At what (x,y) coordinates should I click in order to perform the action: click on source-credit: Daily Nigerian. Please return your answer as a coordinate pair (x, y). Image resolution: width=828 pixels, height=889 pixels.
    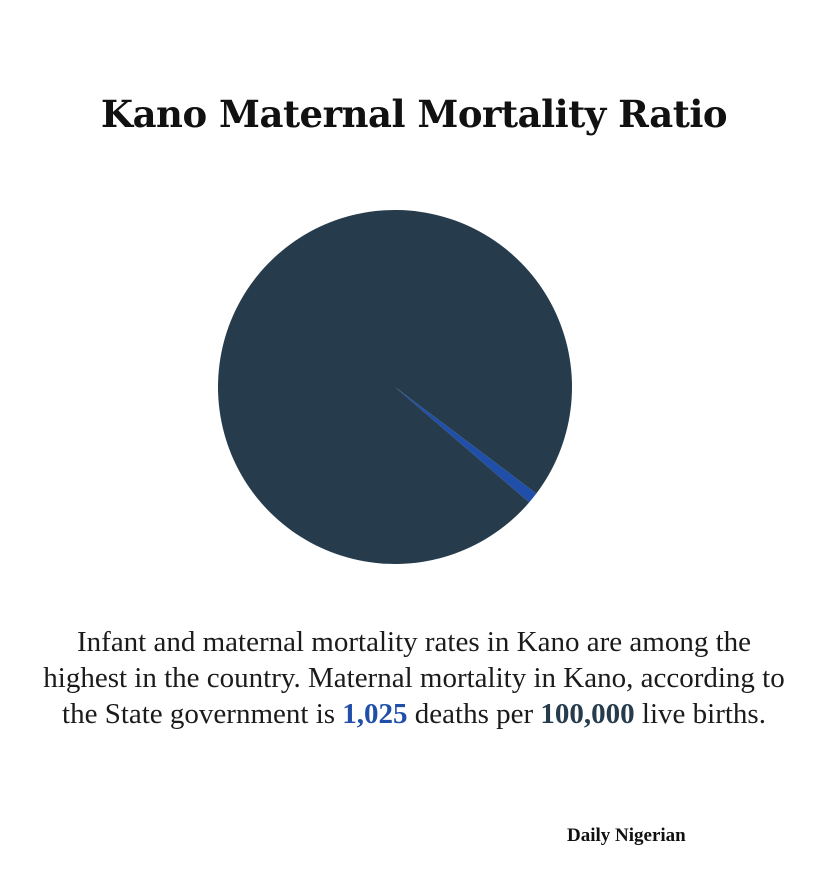
    Looking at the image, I should click on (626, 835).